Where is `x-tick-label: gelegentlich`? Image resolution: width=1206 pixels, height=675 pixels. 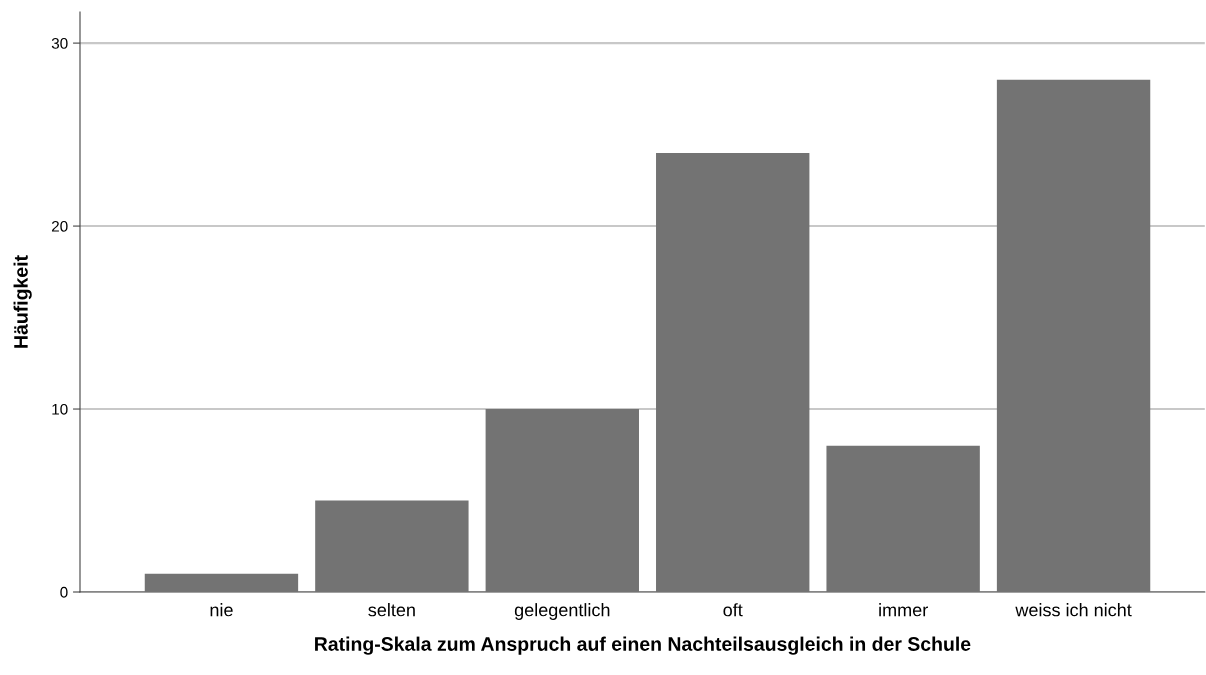 x-tick-label: gelegentlich is located at coordinates (562, 611).